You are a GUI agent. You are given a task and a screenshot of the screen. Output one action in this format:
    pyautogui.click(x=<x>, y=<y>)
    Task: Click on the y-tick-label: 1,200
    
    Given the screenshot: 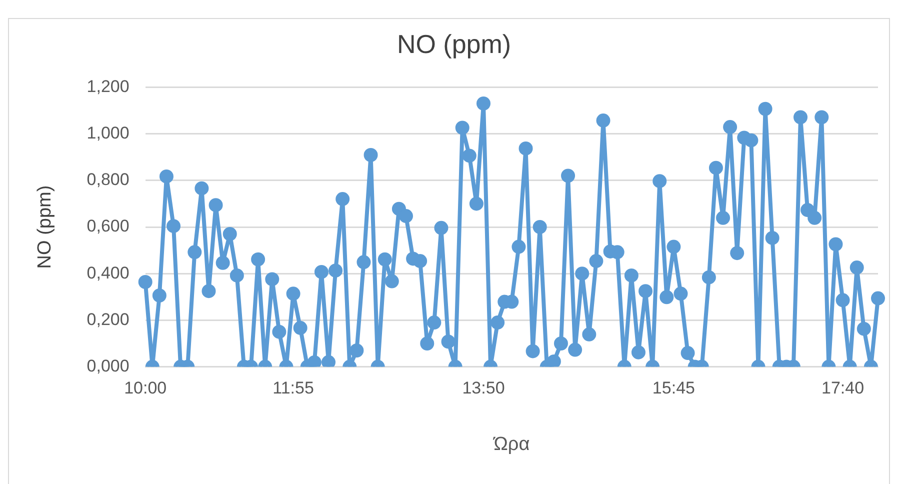 What is the action you would take?
    pyautogui.click(x=108, y=86)
    